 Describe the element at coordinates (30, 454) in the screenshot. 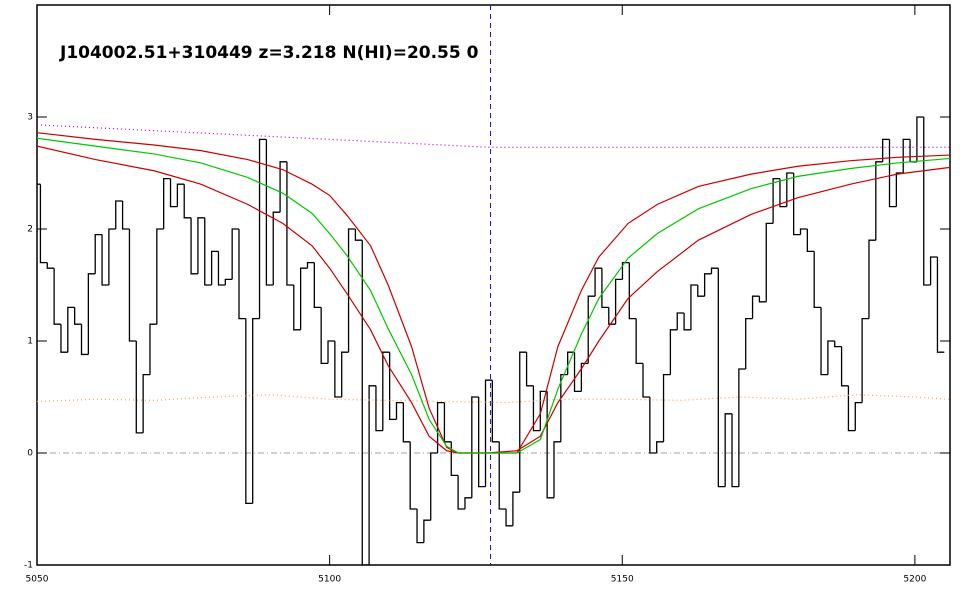

I see `y-tick-label: 0` at that location.